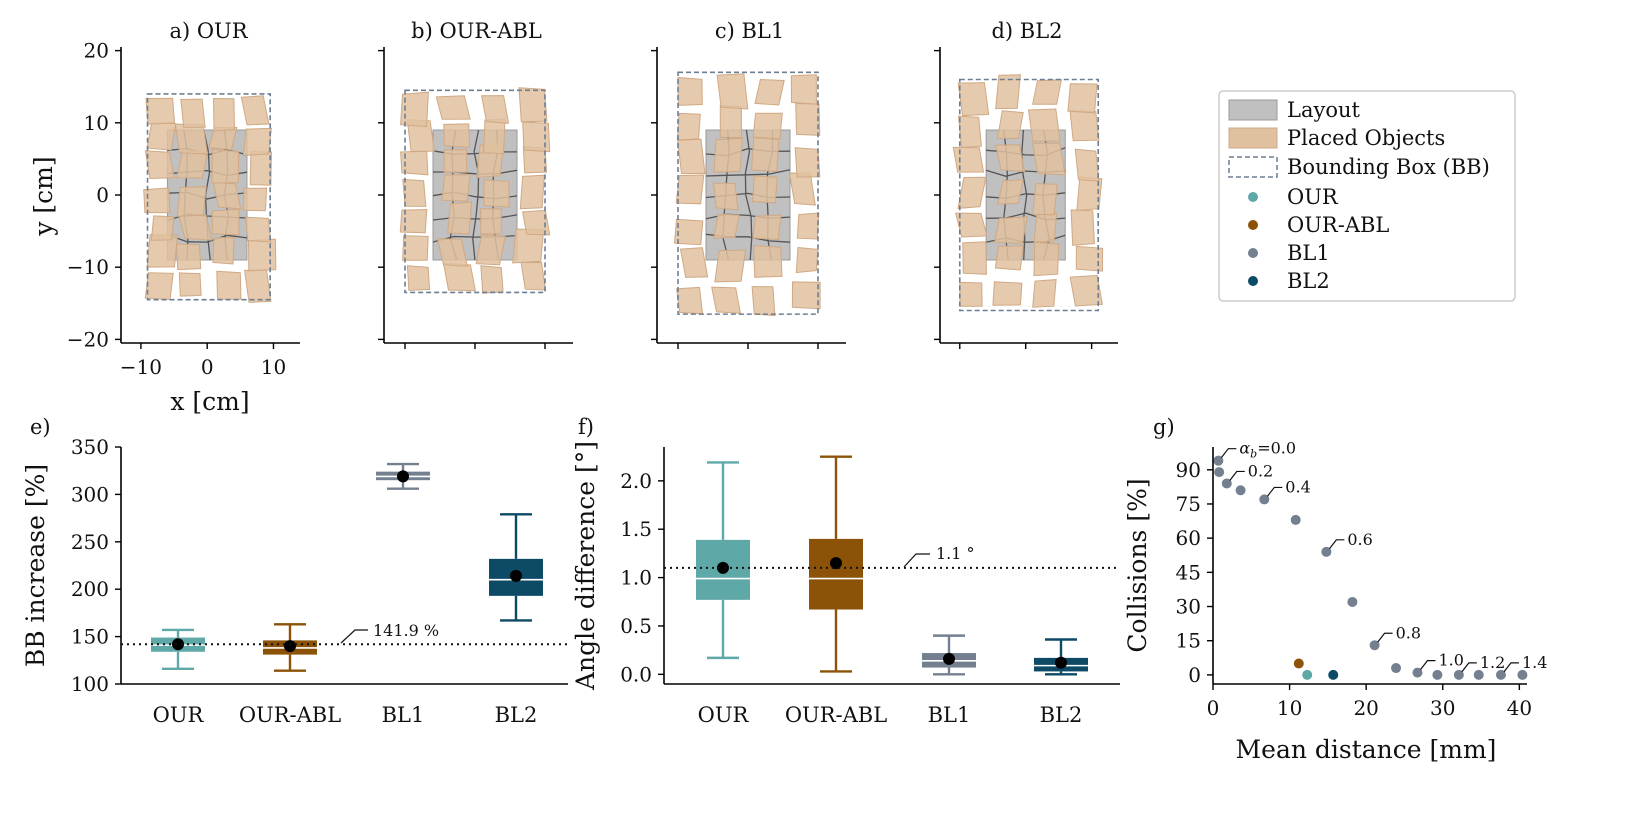 The width and height of the screenshot is (1645, 827). I want to click on y-axis-label: BB increase [%], so click(35, 565).